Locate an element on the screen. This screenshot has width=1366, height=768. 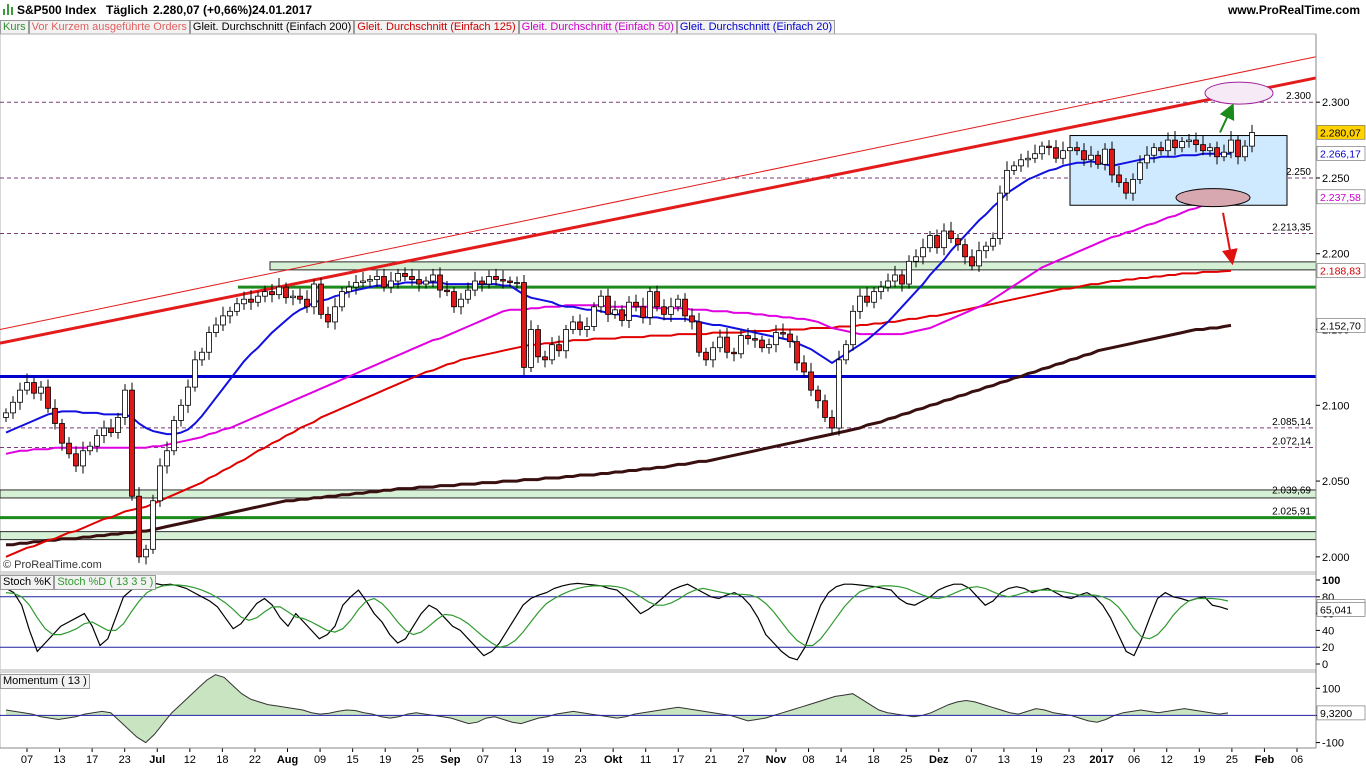
y-tick-label: 2.200 is located at coordinates (1336, 255).